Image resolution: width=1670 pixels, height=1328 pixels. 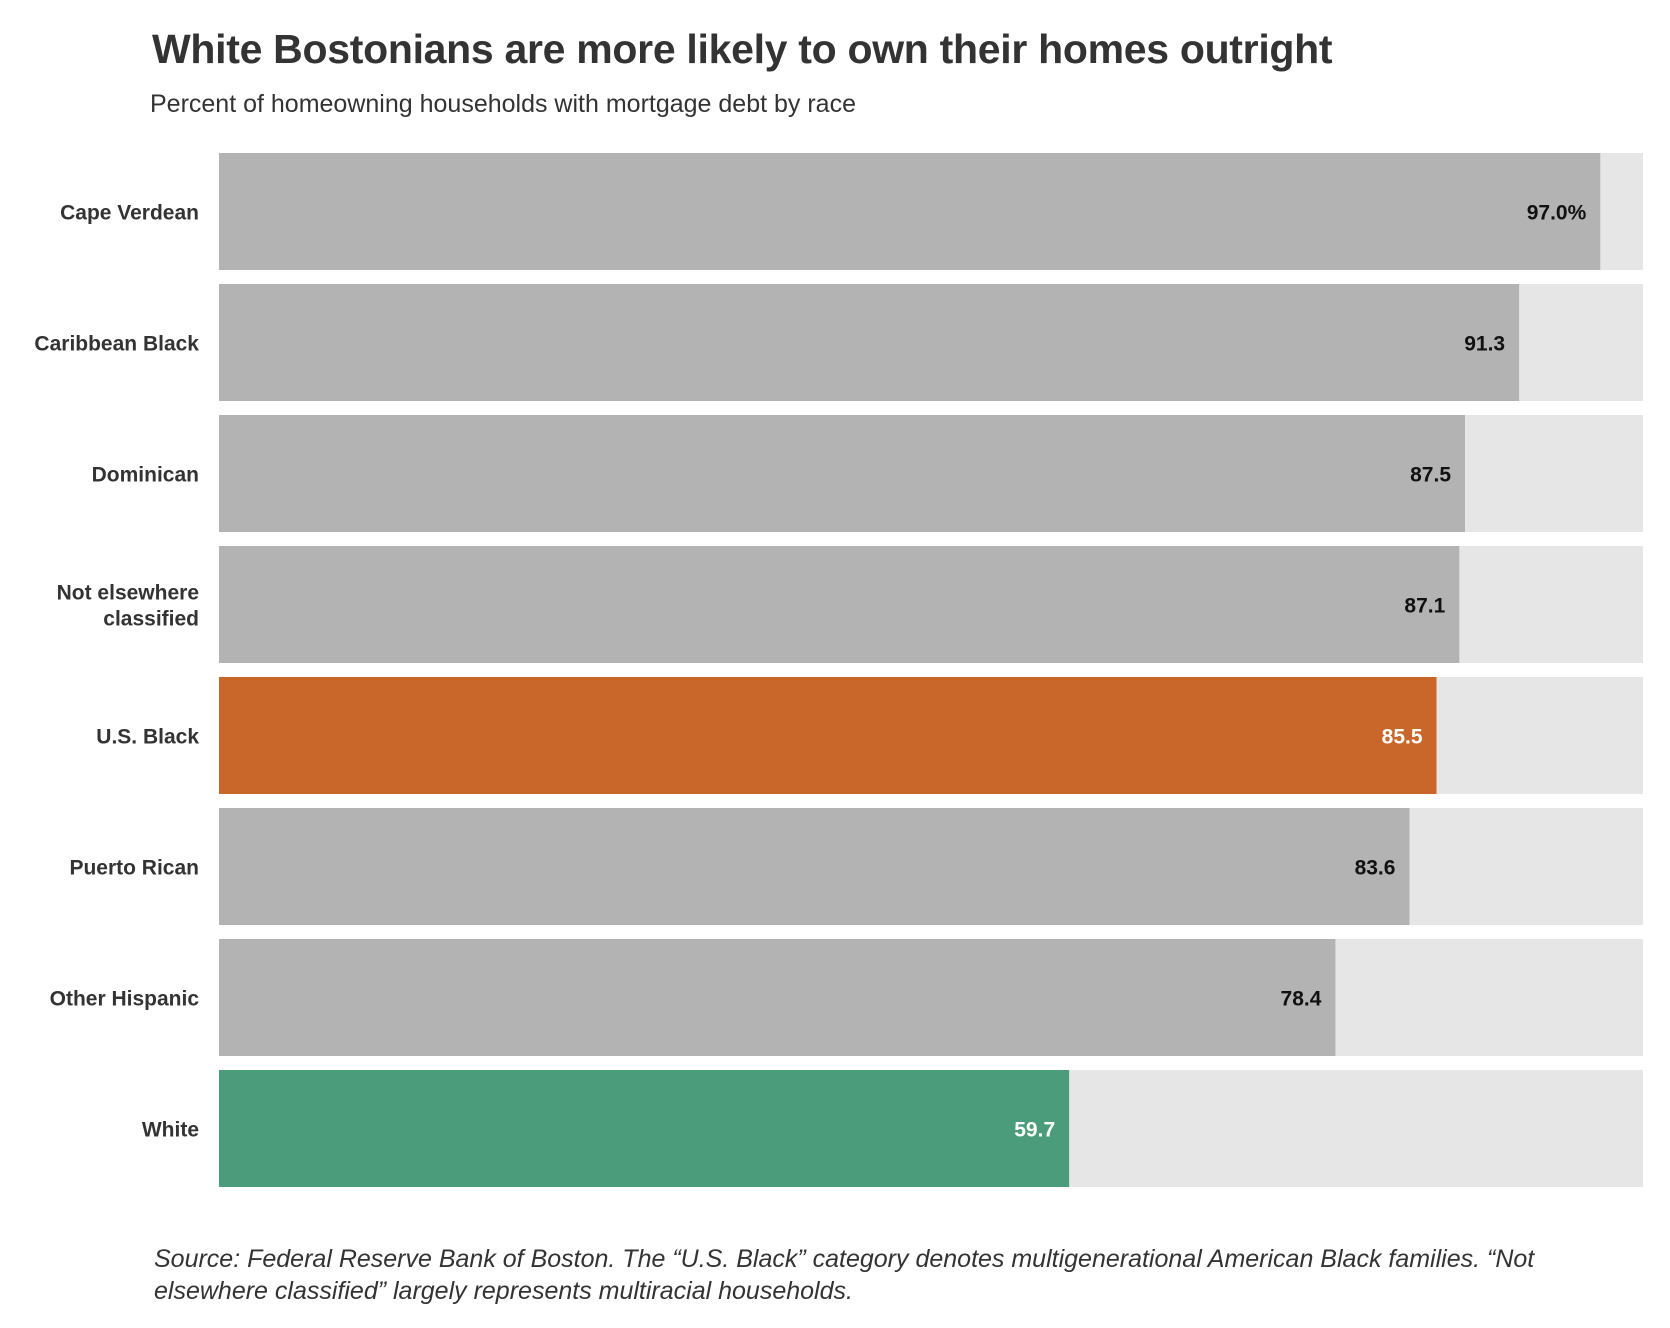 What do you see at coordinates (1034, 1130) in the screenshot?
I see `bar-value-label: 59.7` at bounding box center [1034, 1130].